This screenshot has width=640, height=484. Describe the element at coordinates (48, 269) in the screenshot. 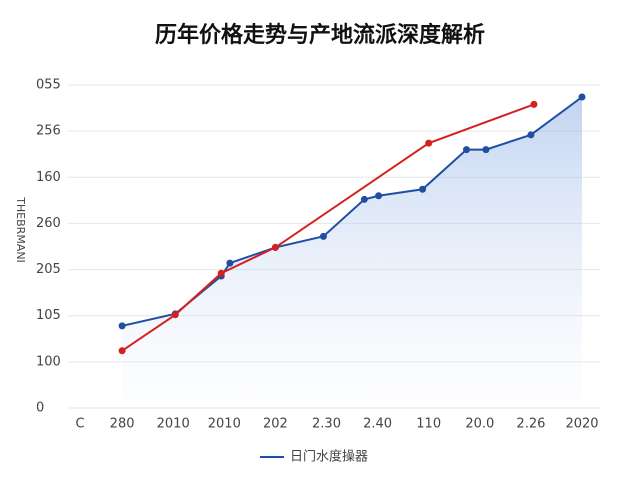

I see `y-tick-label: 205` at that location.